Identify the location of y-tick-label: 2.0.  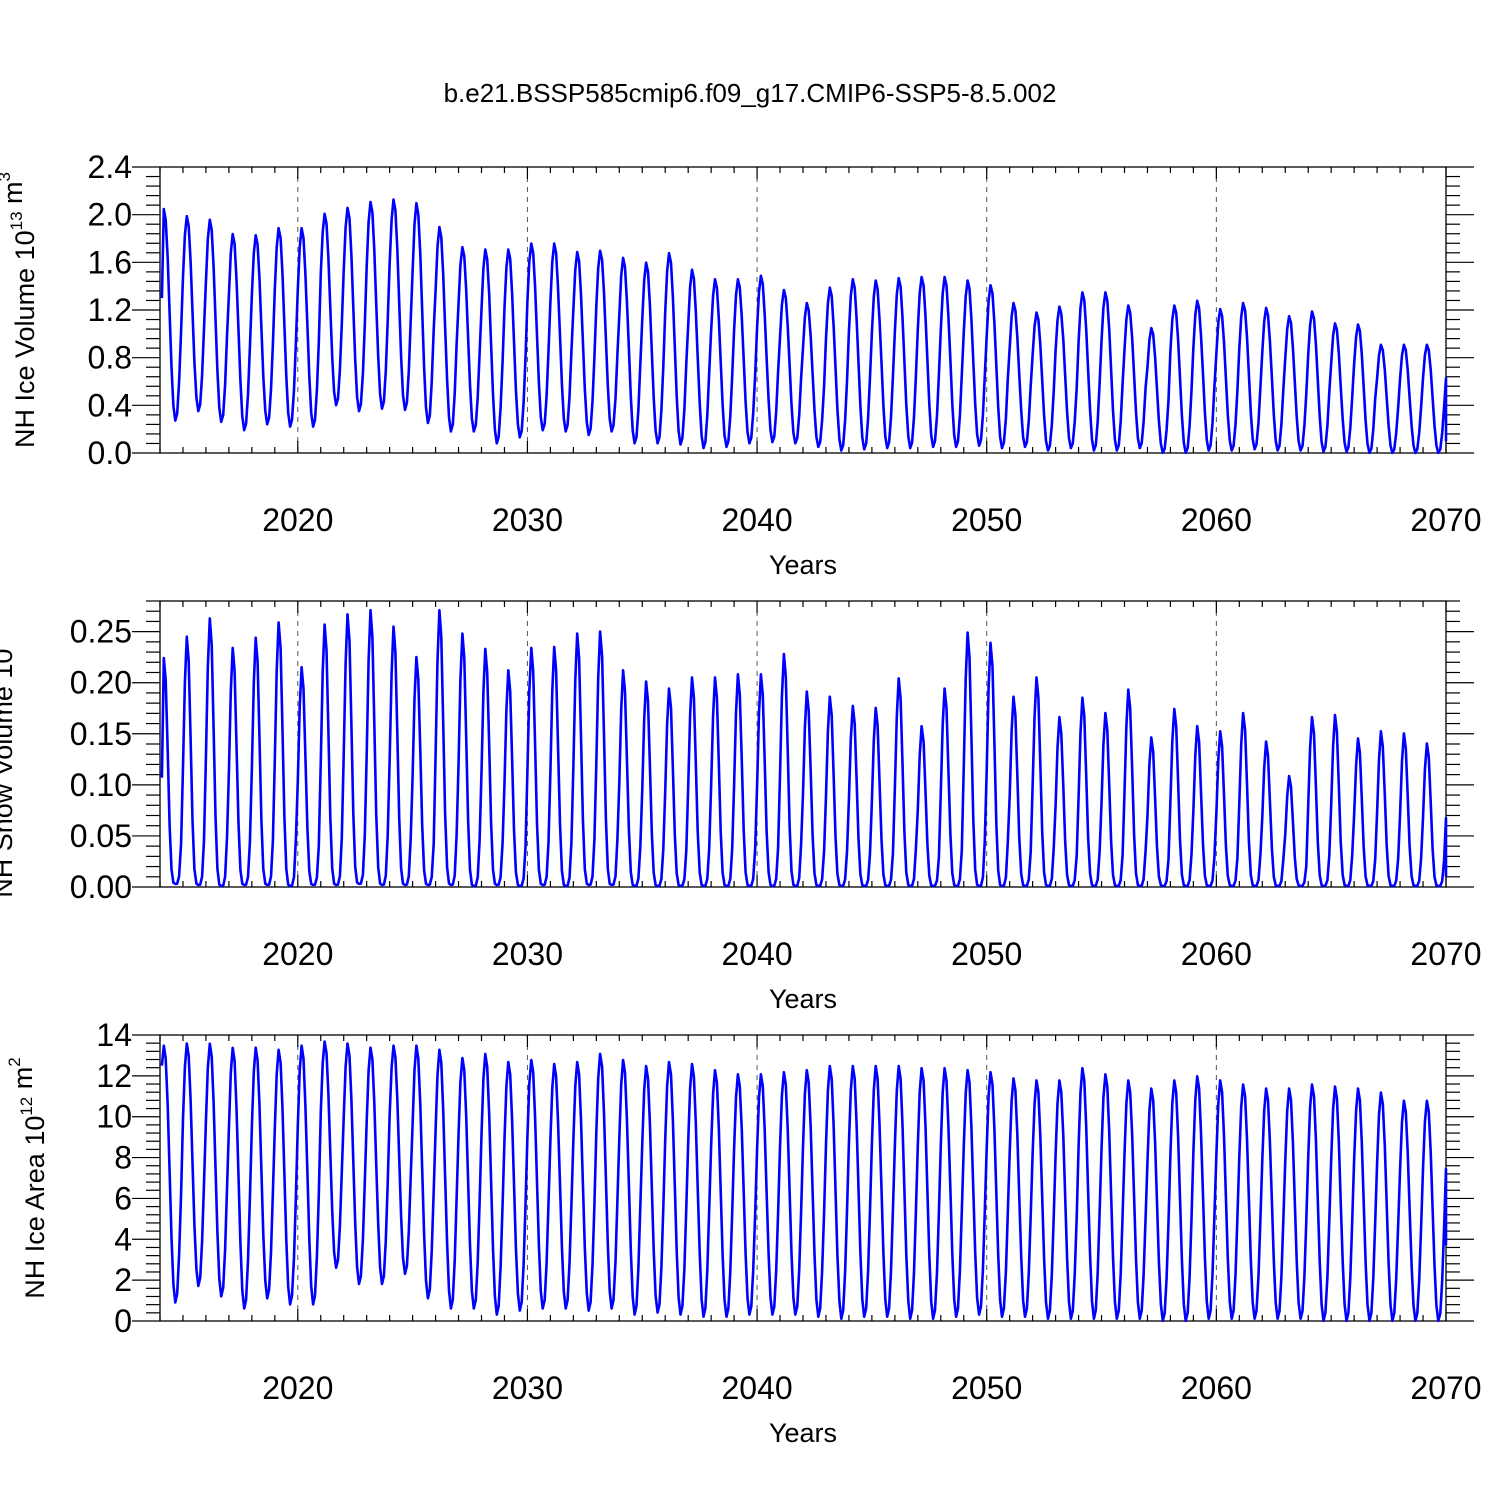
(110, 215).